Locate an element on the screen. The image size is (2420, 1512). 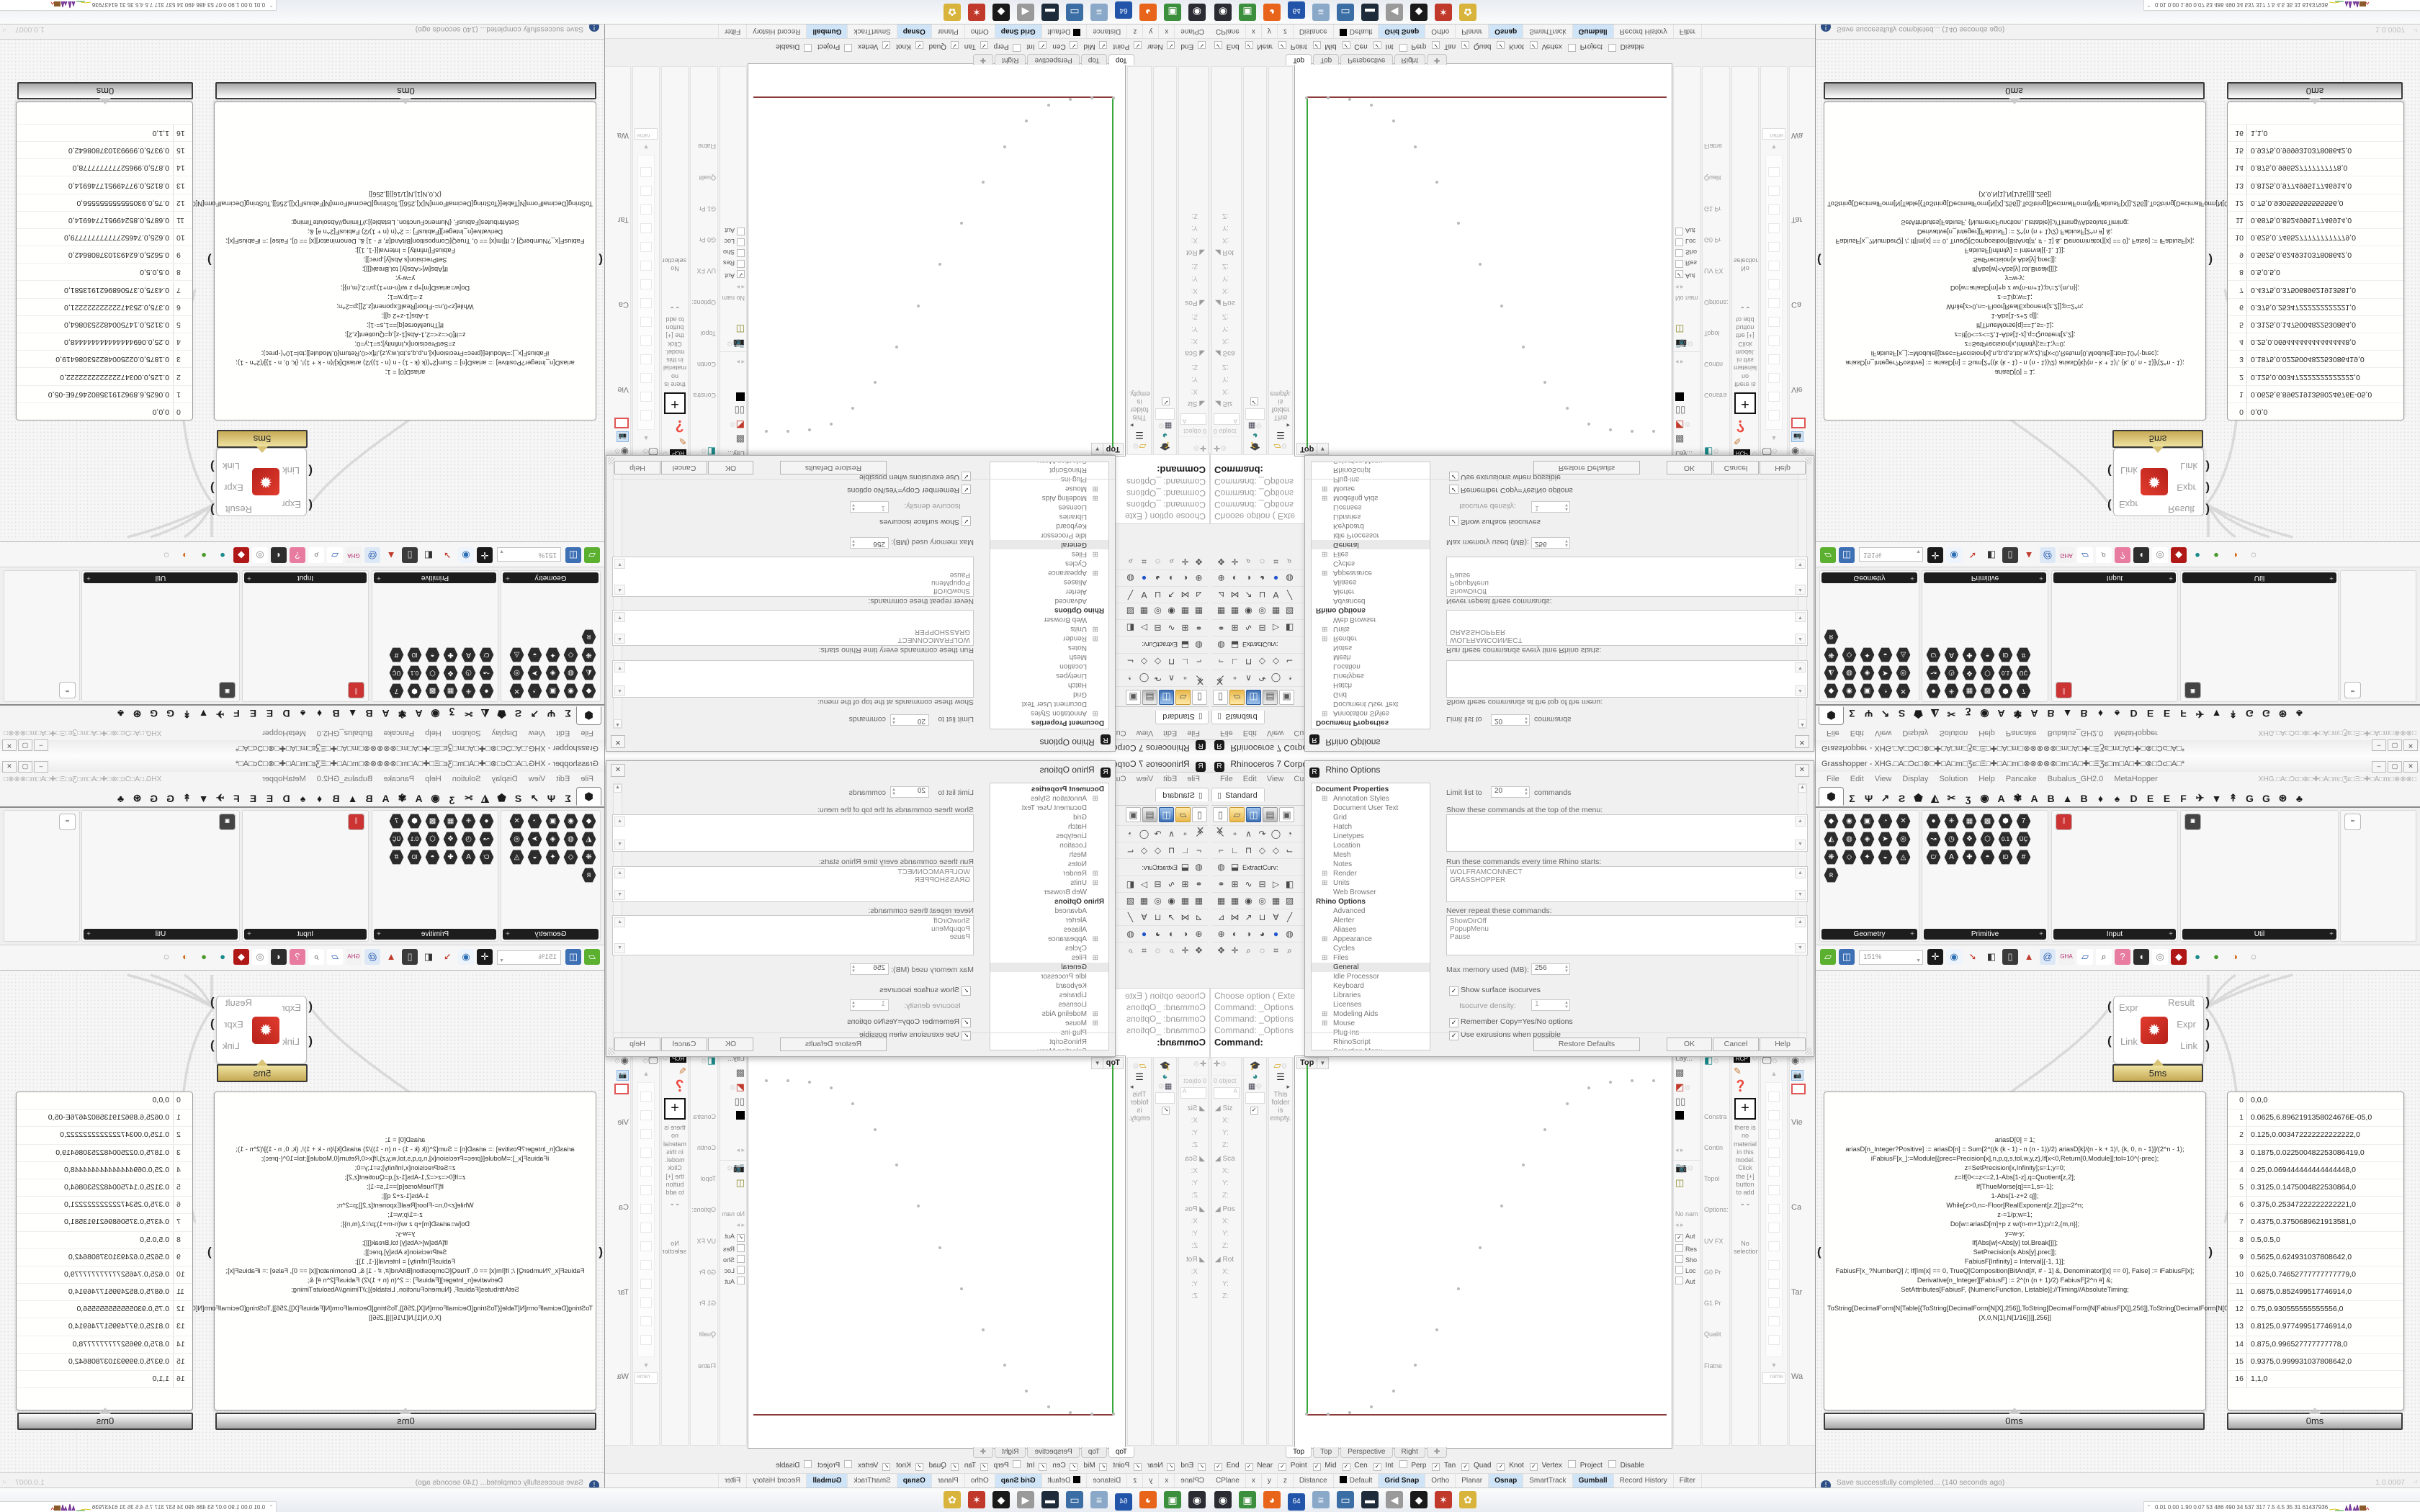
panel-output-grip: ) is located at coordinates (2210, 260).